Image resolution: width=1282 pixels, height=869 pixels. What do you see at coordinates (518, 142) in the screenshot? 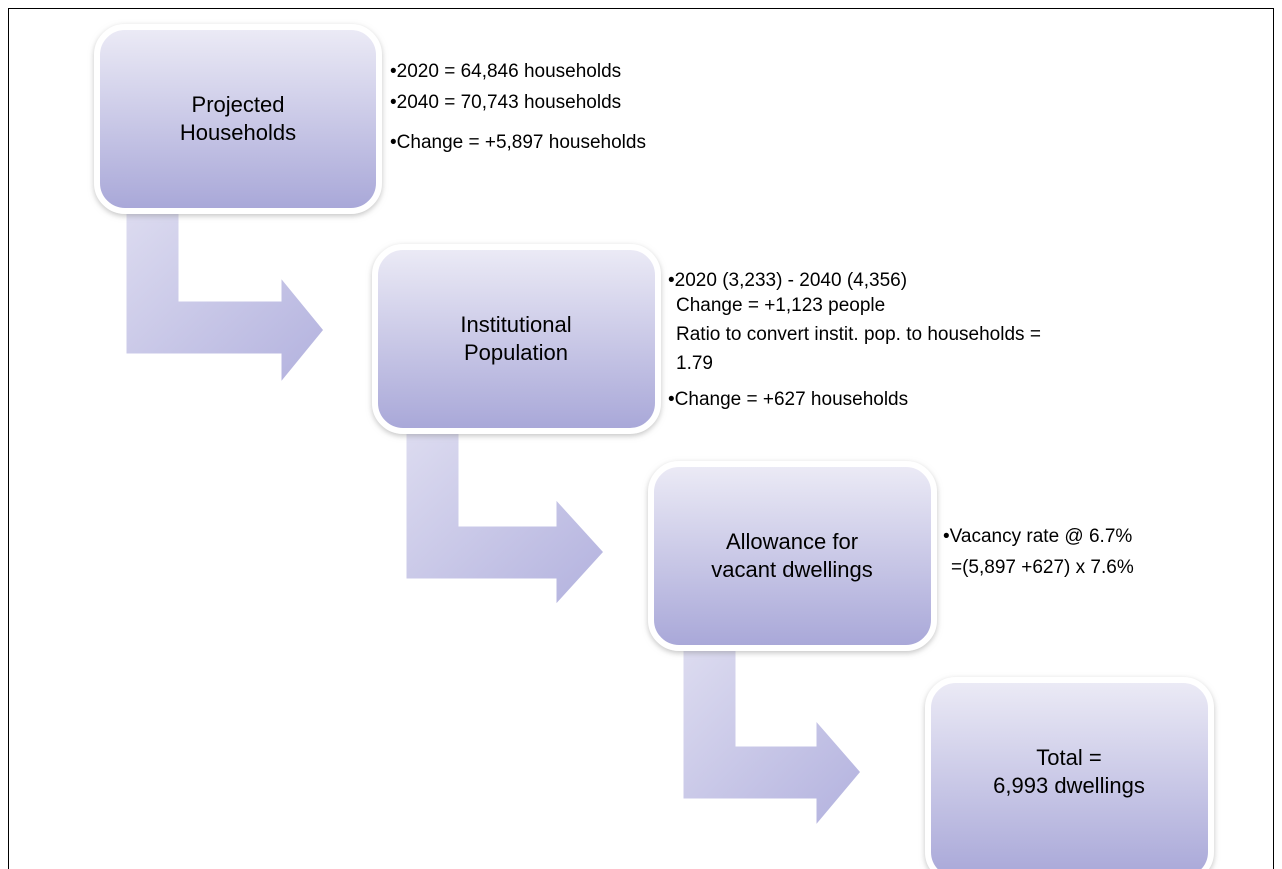
I see `note: •Change = +5,897 households` at bounding box center [518, 142].